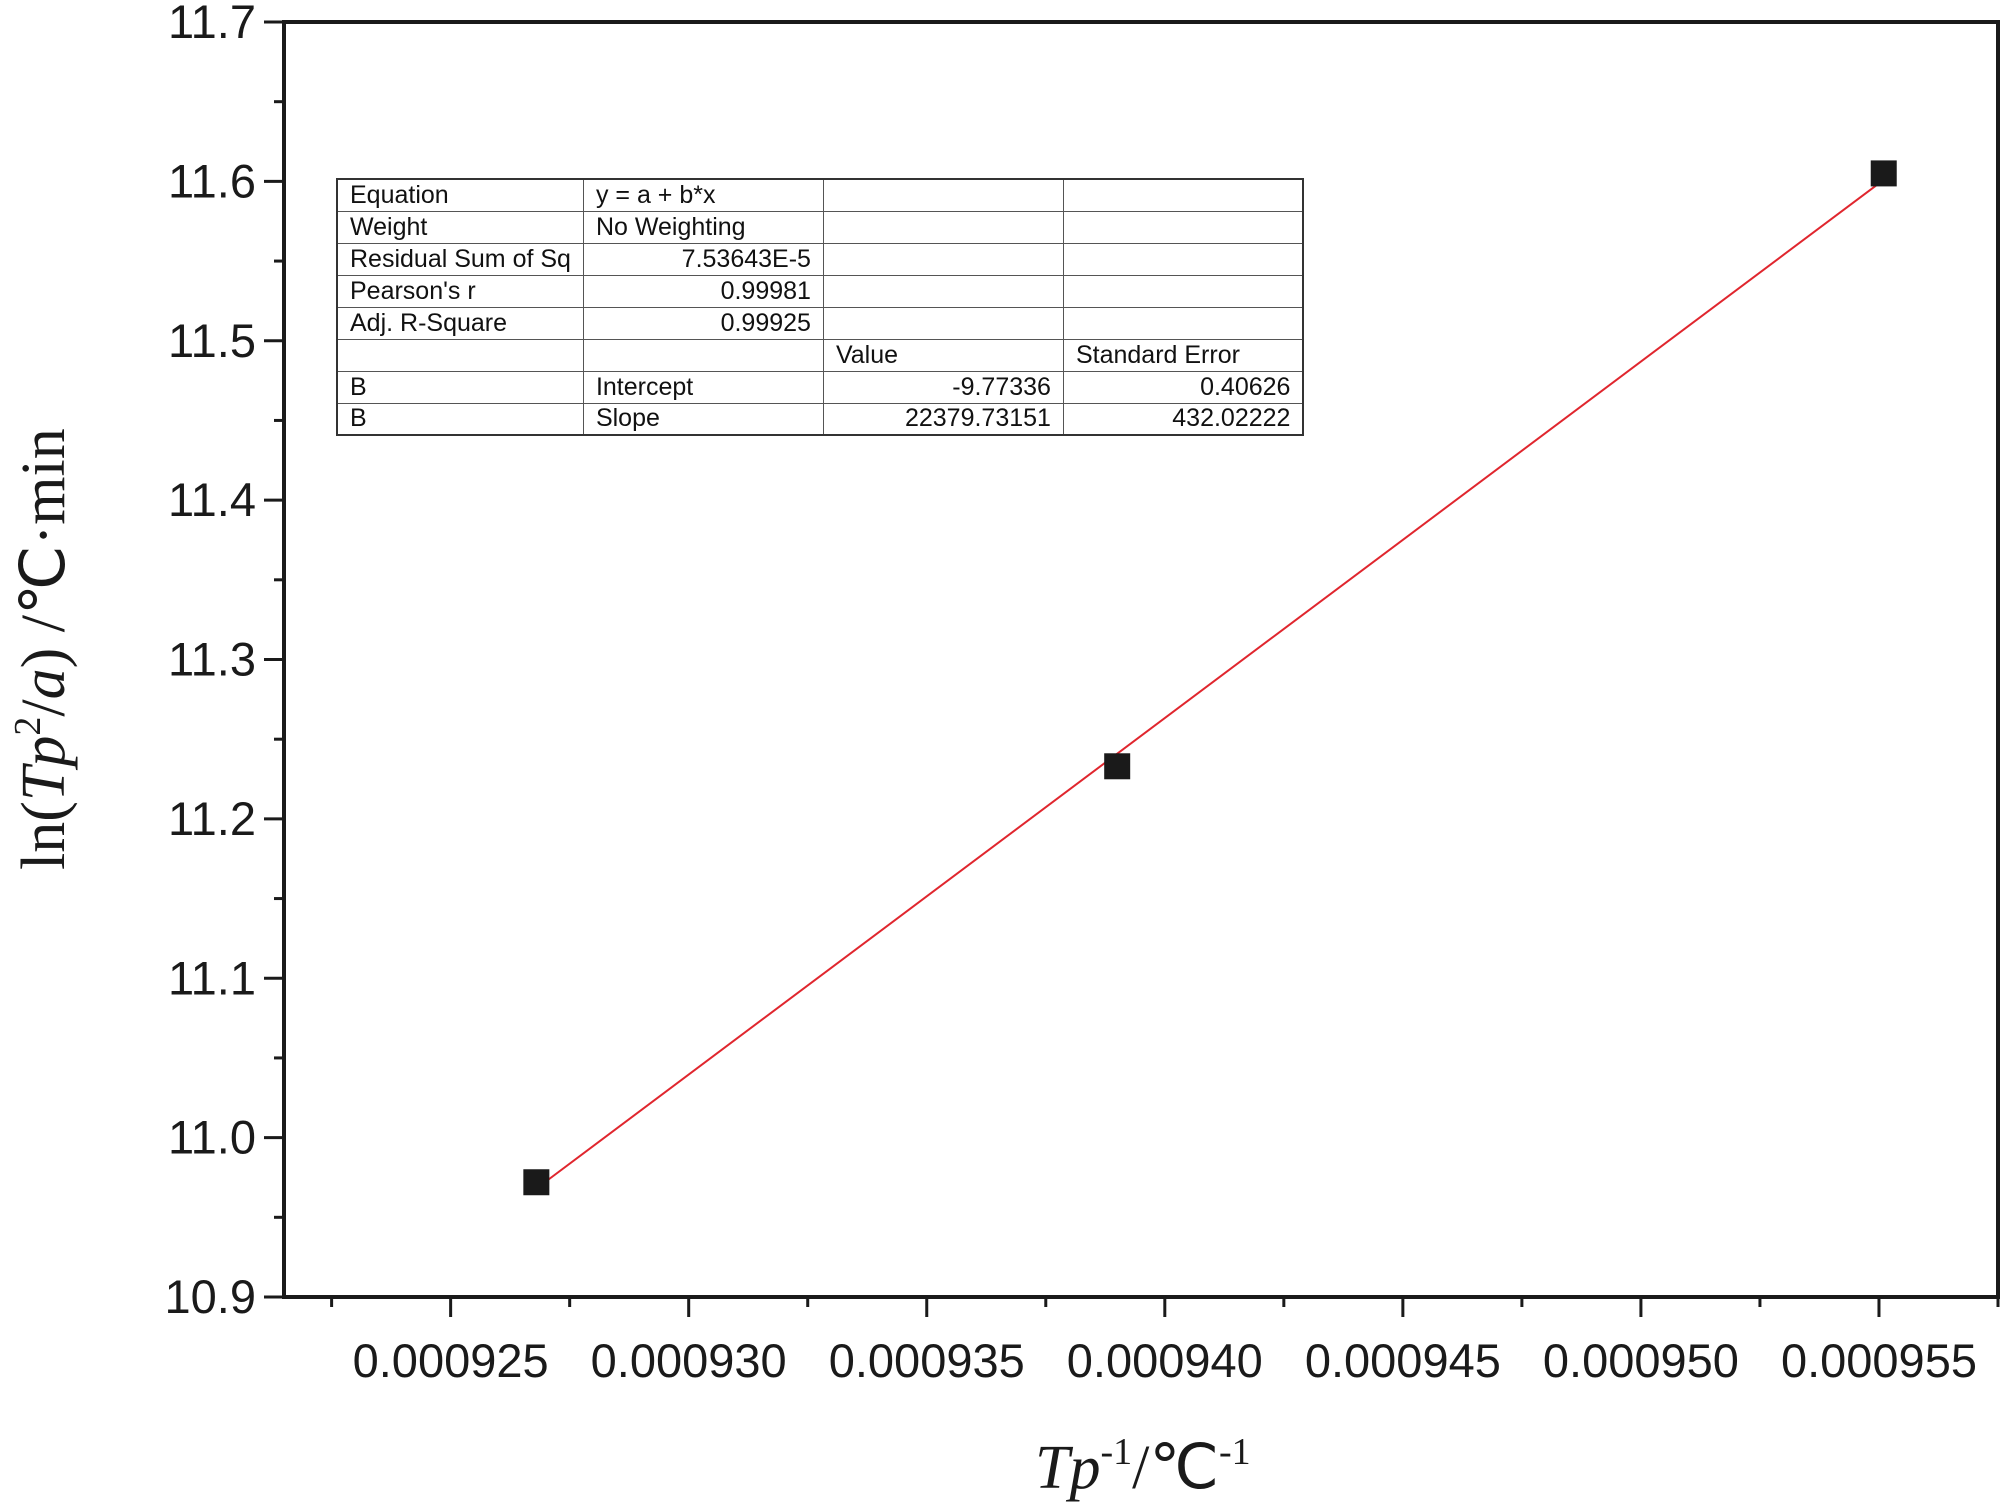 The width and height of the screenshot is (2000, 1502). Describe the element at coordinates (1183, 419) in the screenshot. I see `fit-table-cell: 432.02222` at that location.